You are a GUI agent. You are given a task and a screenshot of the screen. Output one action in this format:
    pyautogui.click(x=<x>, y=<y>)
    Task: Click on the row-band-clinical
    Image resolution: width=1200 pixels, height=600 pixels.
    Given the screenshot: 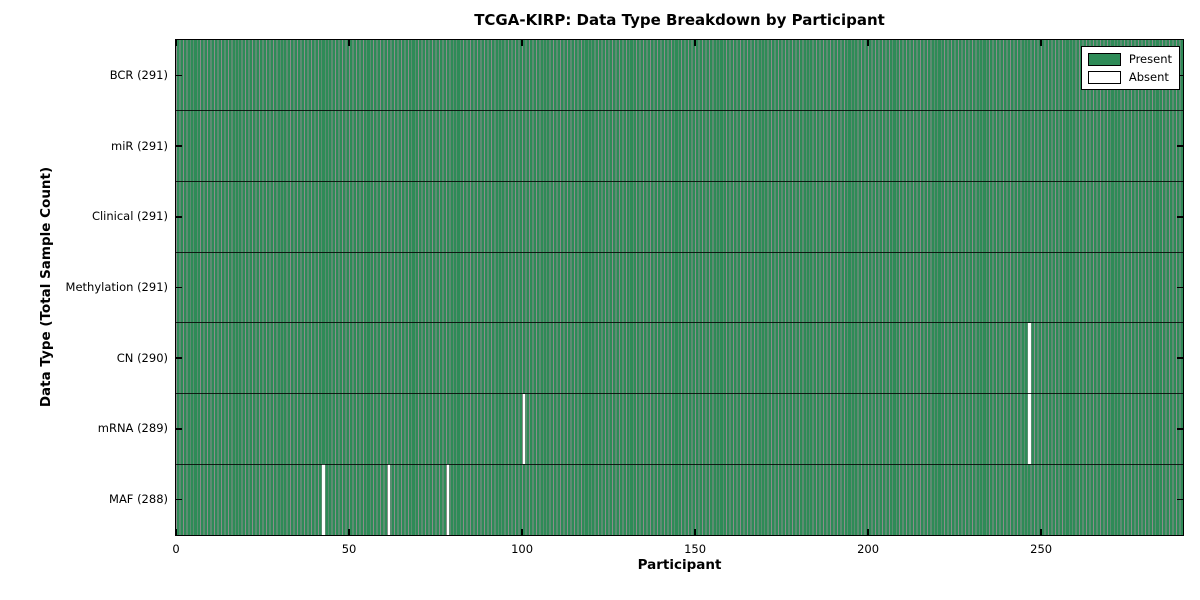 What is the action you would take?
    pyautogui.click(x=679, y=216)
    